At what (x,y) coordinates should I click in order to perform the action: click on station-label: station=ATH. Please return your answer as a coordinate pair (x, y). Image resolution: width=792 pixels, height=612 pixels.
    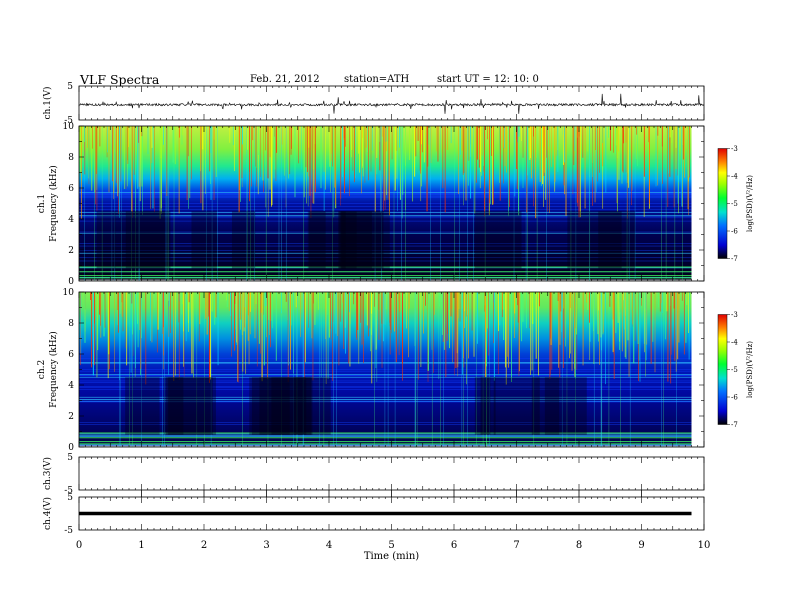
    Looking at the image, I should click on (377, 79).